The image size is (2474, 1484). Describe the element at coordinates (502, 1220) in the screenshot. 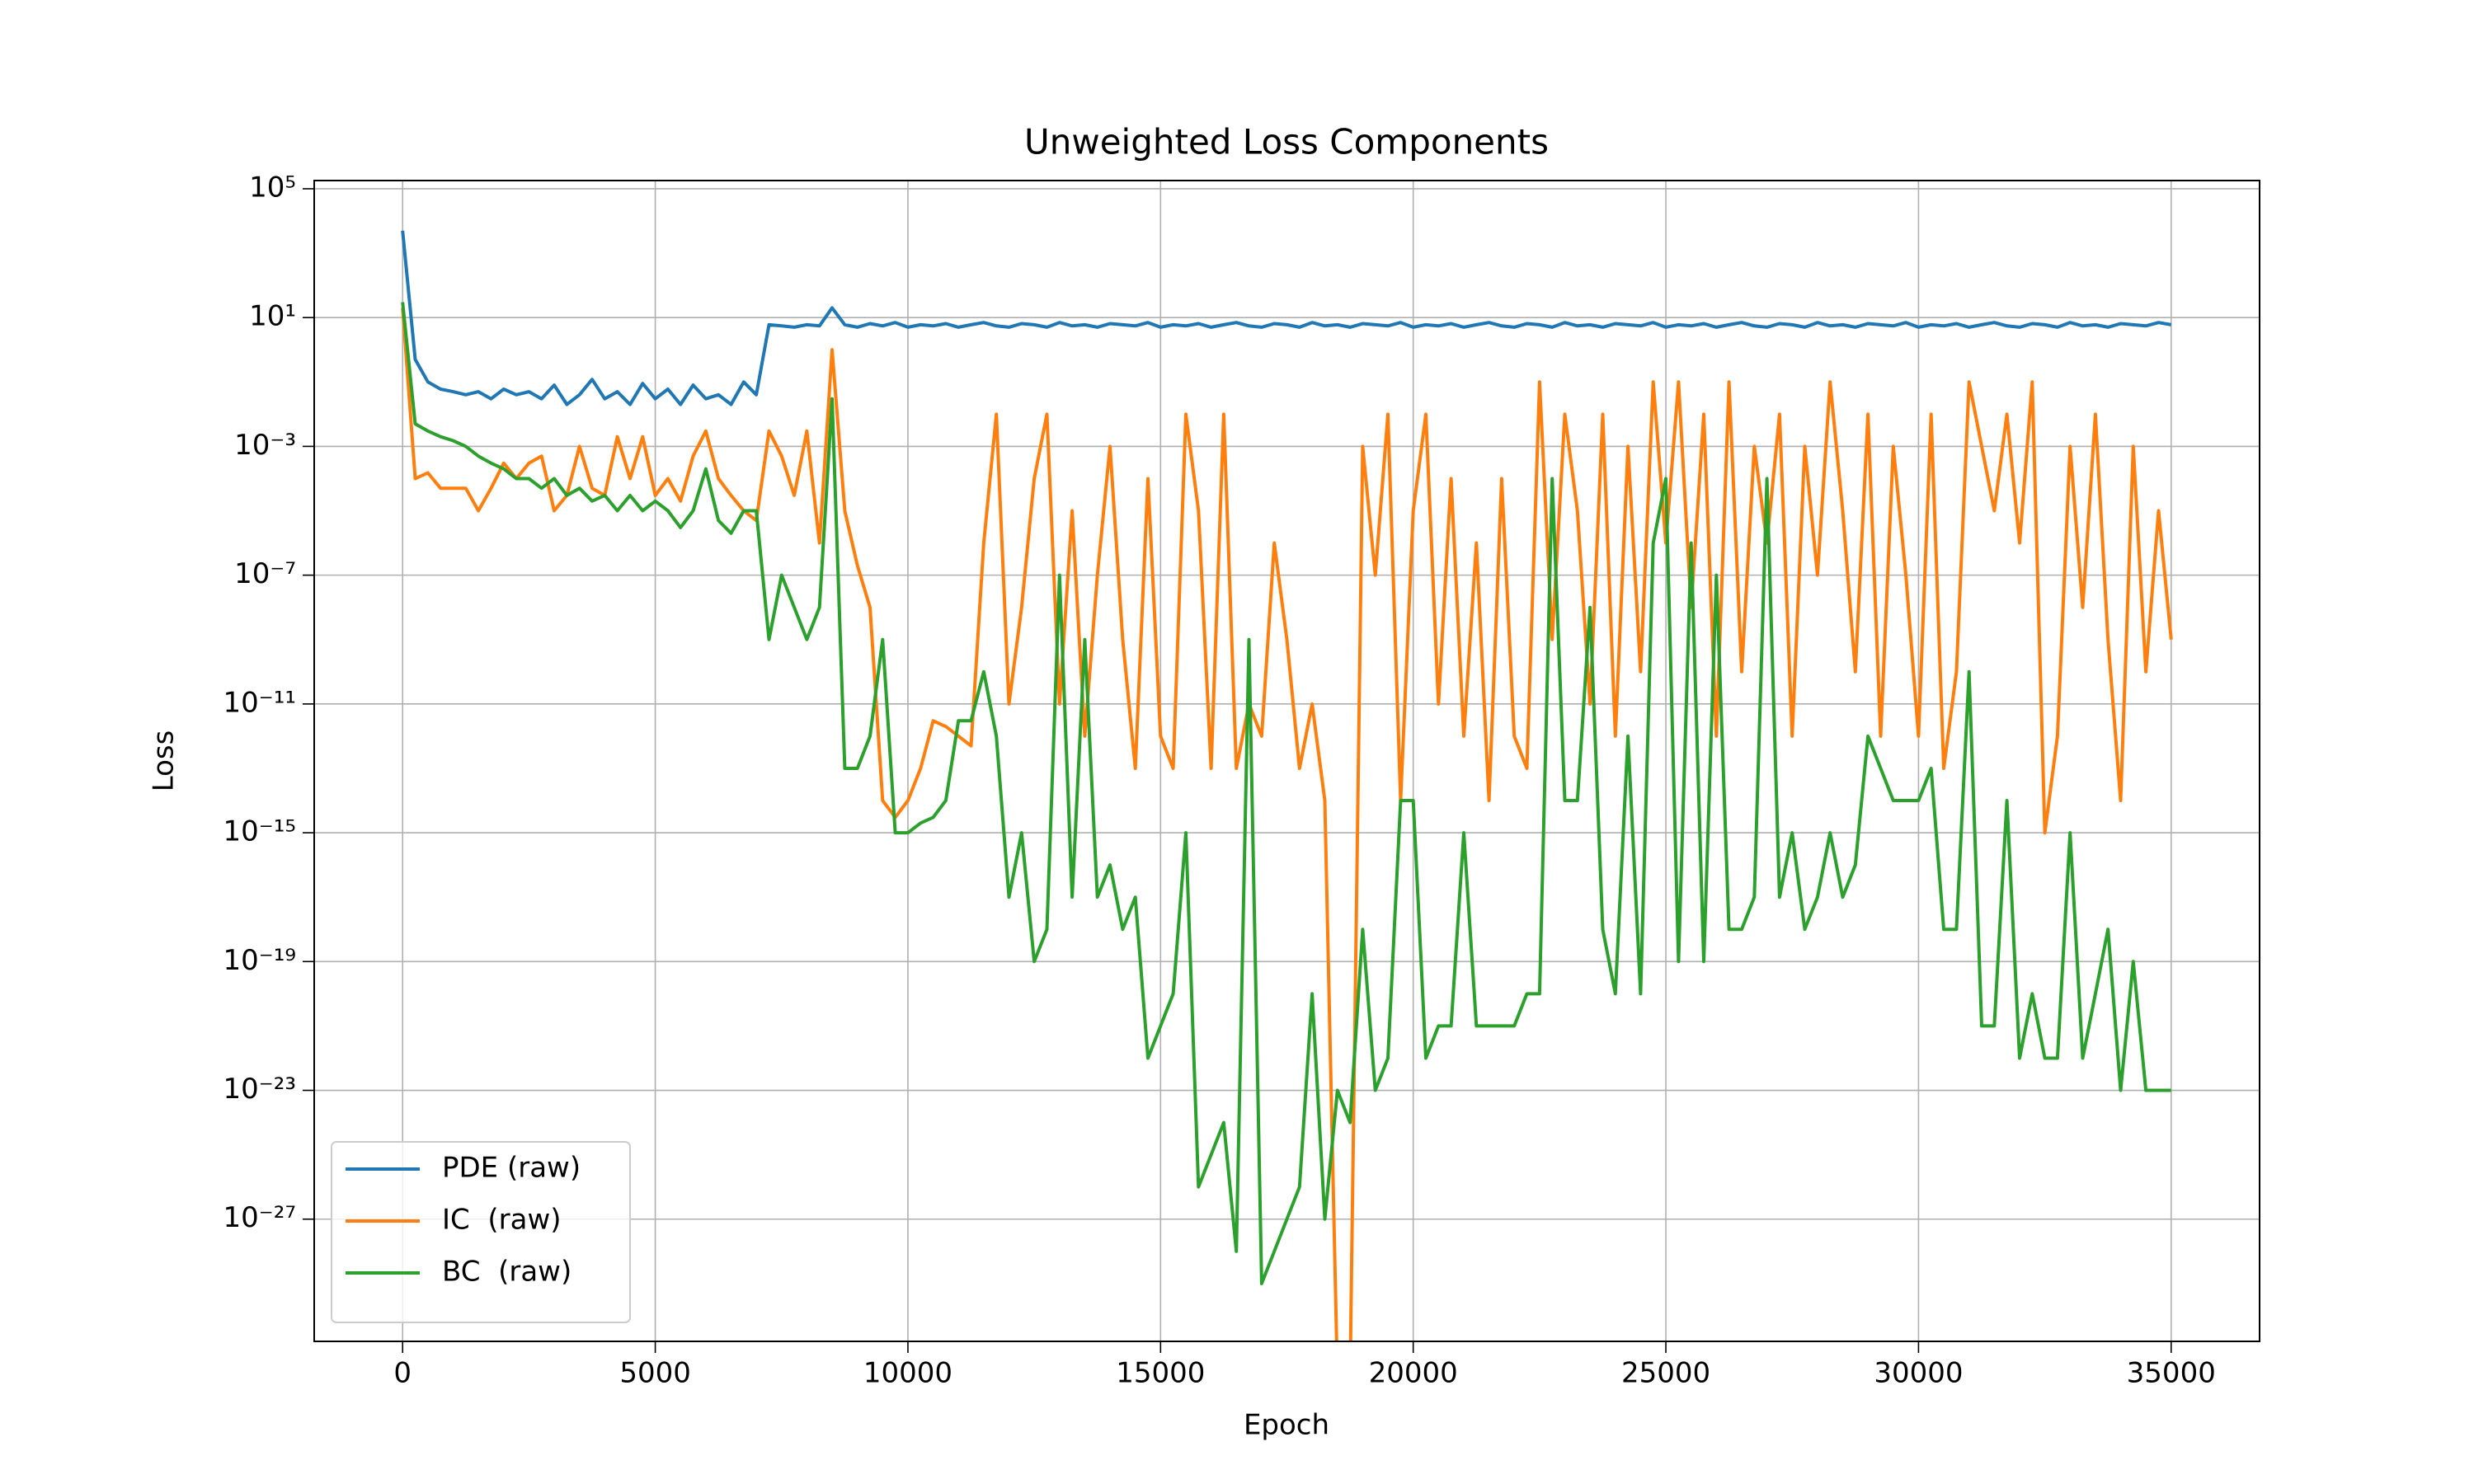

I see `legend-label: IC (raw)` at that location.